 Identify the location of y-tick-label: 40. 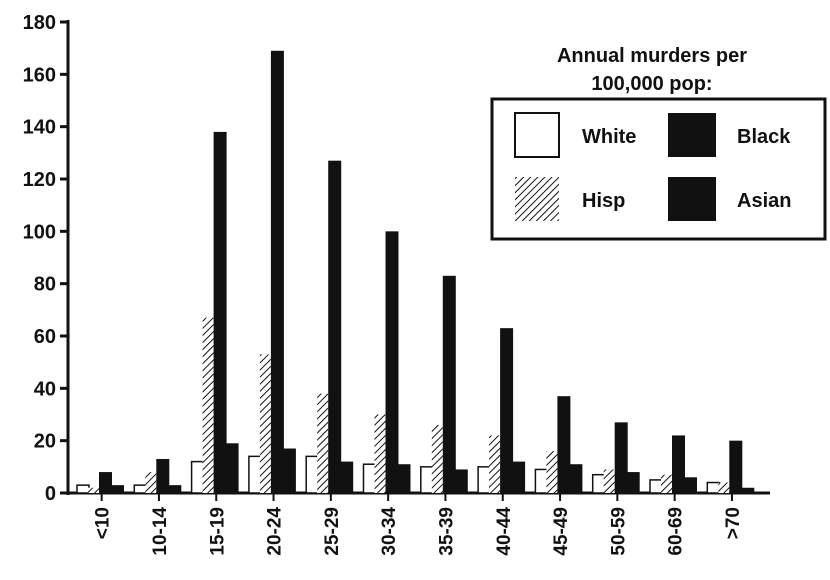
(45, 389).